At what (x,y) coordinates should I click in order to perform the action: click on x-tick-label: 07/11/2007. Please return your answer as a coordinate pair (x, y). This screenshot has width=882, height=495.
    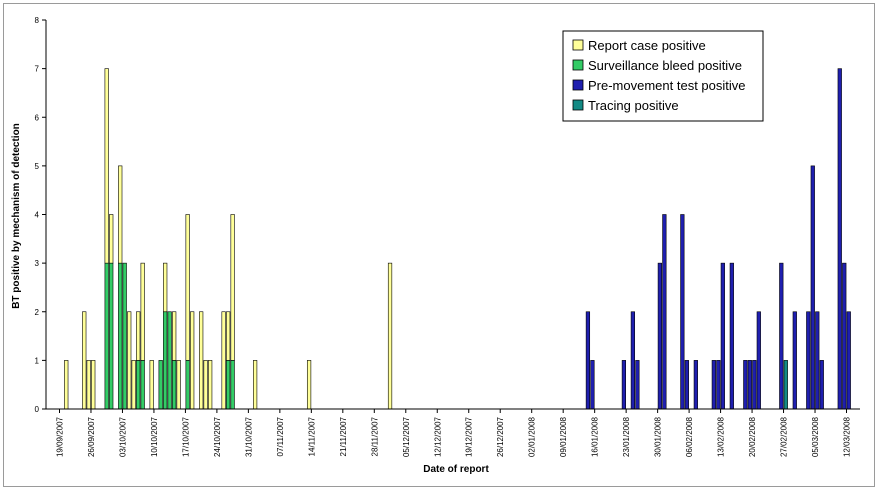
    Looking at the image, I should click on (280, 436).